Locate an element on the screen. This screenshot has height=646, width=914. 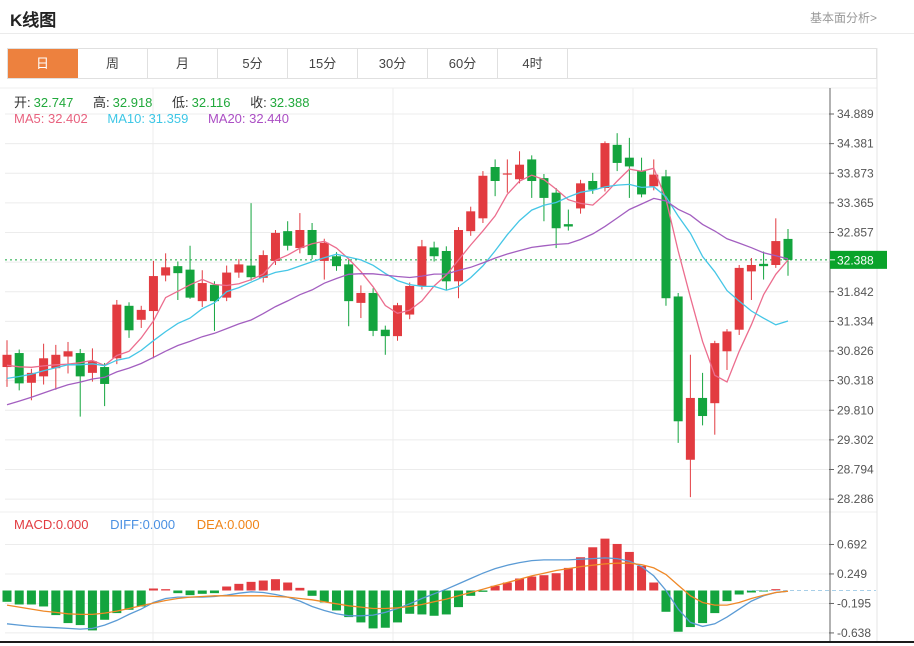
chart-bottom-border is located at coordinates (457, 642).